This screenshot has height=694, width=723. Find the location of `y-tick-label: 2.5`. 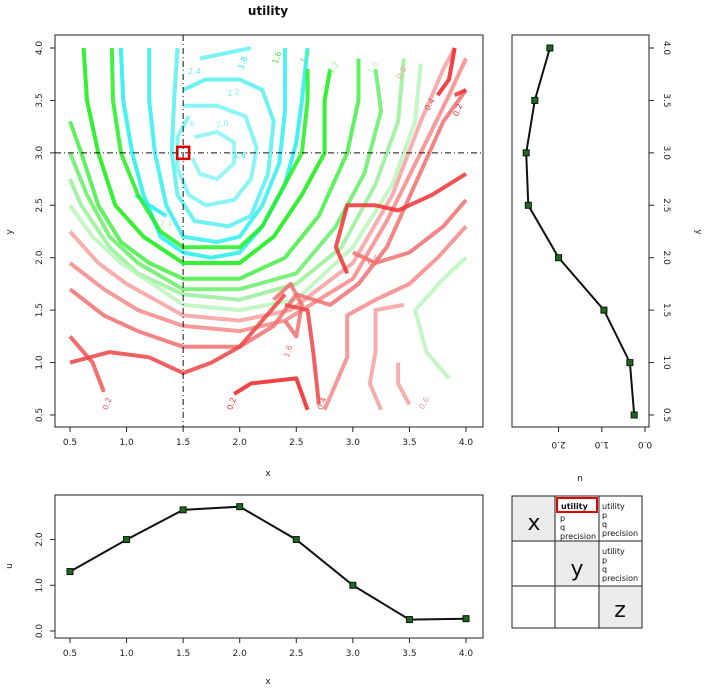

y-tick-label: 2.5 is located at coordinates (40, 205).